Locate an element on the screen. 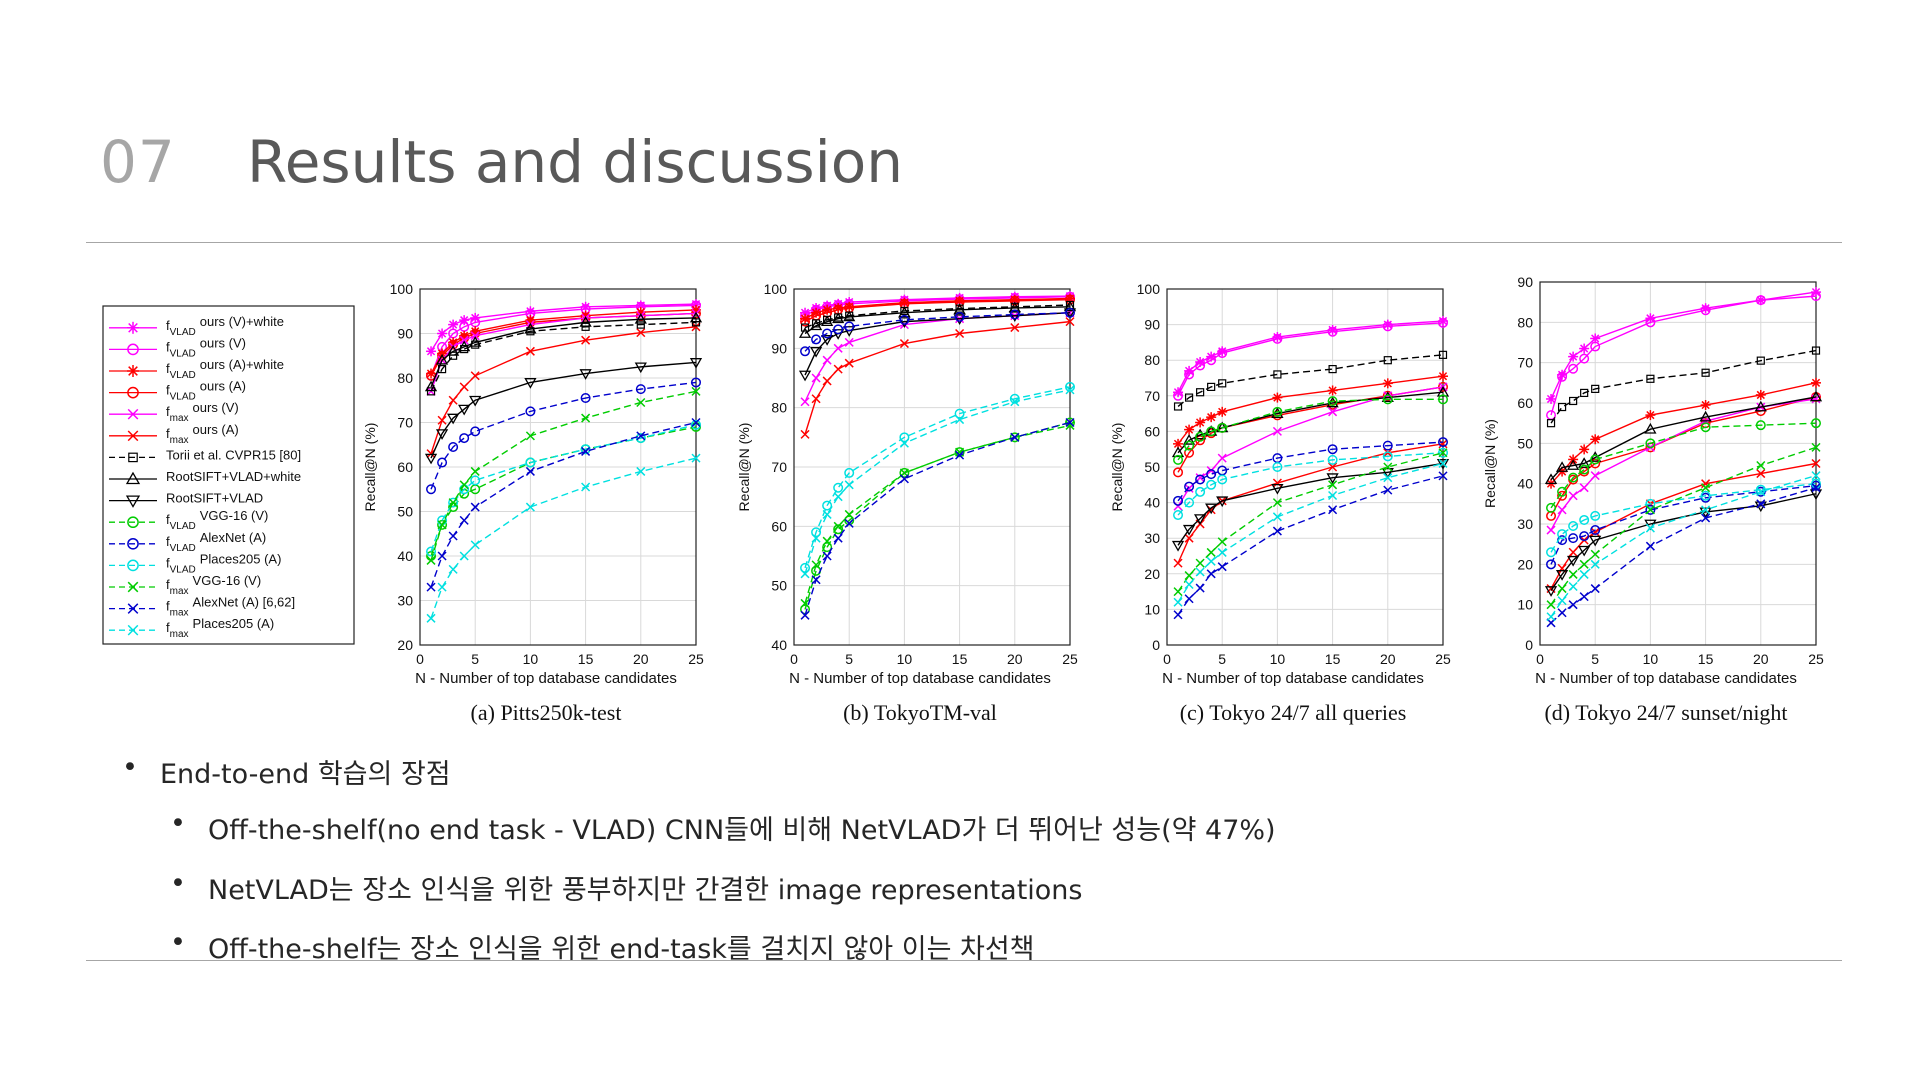 The image size is (1920, 1080). legend-entry: RootSIFT+VLAD is located at coordinates (186, 499).